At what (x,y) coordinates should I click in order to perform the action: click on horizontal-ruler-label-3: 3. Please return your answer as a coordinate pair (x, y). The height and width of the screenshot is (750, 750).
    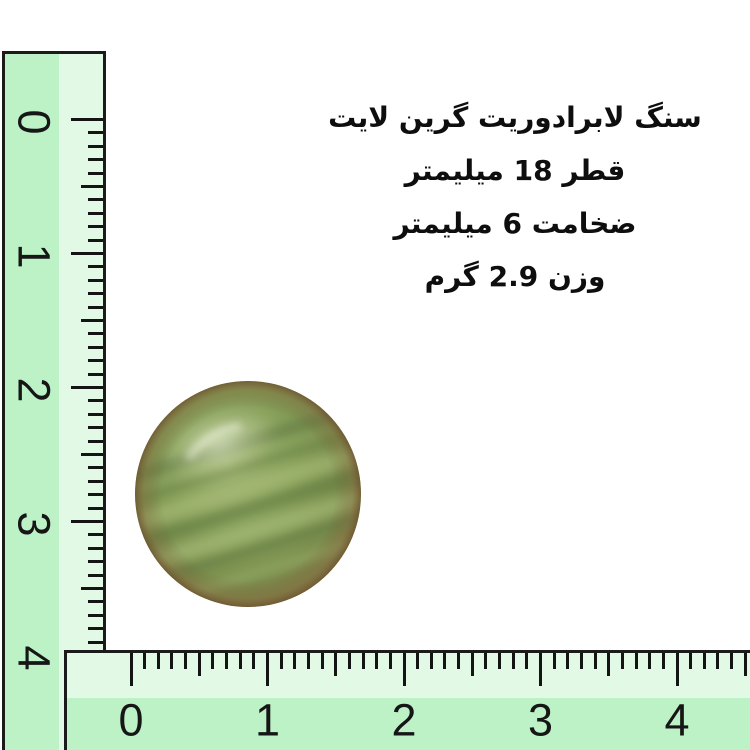
    Looking at the image, I should click on (540, 720).